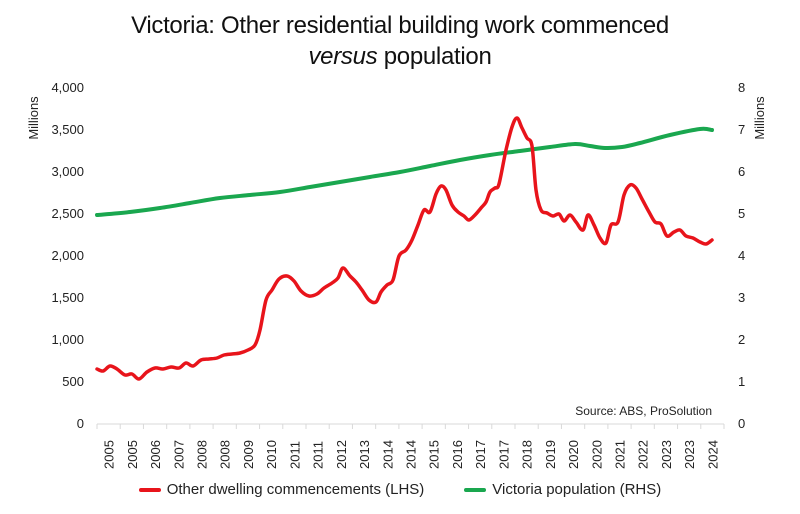 Image resolution: width=800 pixels, height=514 pixels. I want to click on y-left-tick-label: 2,000, so click(67, 255).